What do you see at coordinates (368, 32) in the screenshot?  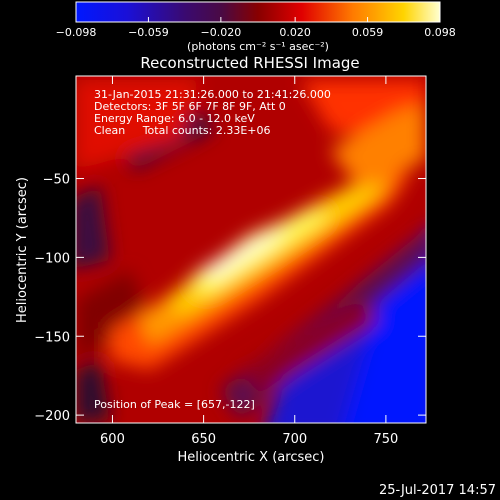 I see `colorbar-tick-label: 0.059` at bounding box center [368, 32].